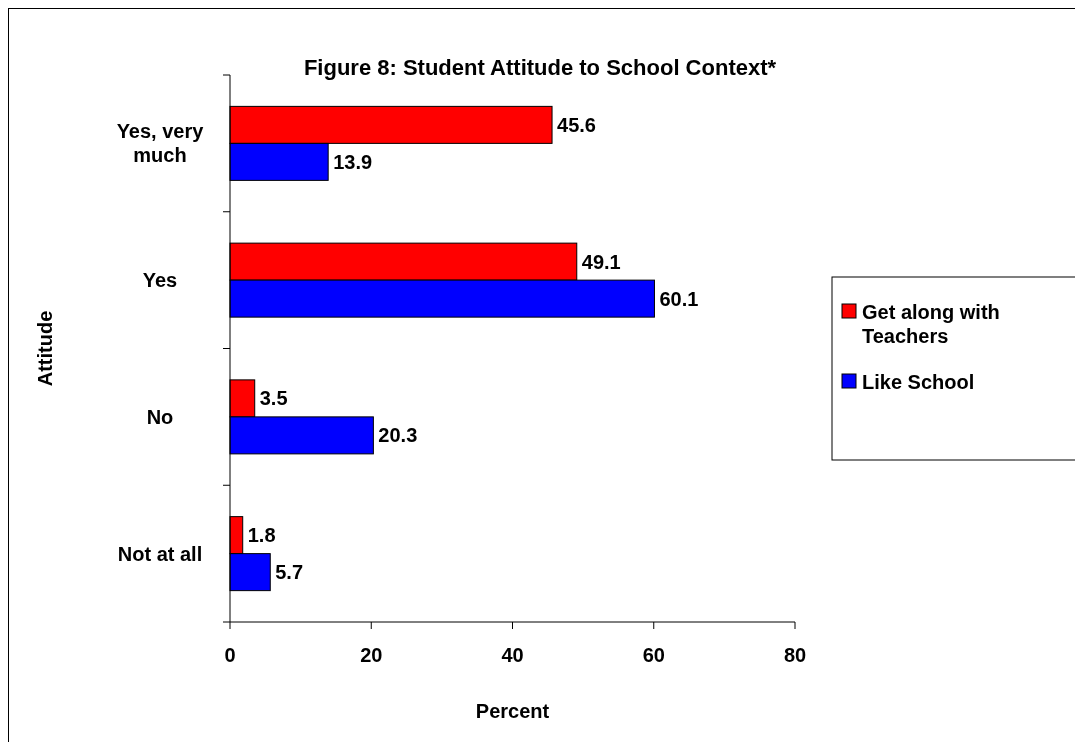 The image size is (1075, 742). Describe the element at coordinates (160, 553) in the screenshot. I see `y-tick-label: Not at all` at that location.